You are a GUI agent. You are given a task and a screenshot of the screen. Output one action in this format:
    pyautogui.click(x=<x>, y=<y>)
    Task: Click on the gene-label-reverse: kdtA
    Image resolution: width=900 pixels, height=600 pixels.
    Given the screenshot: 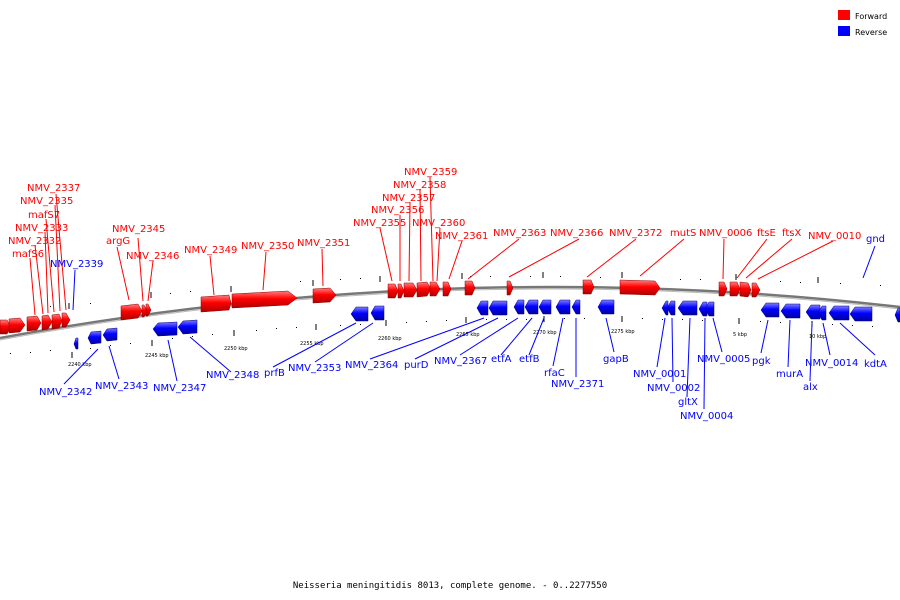 What is the action you would take?
    pyautogui.click(x=875, y=364)
    